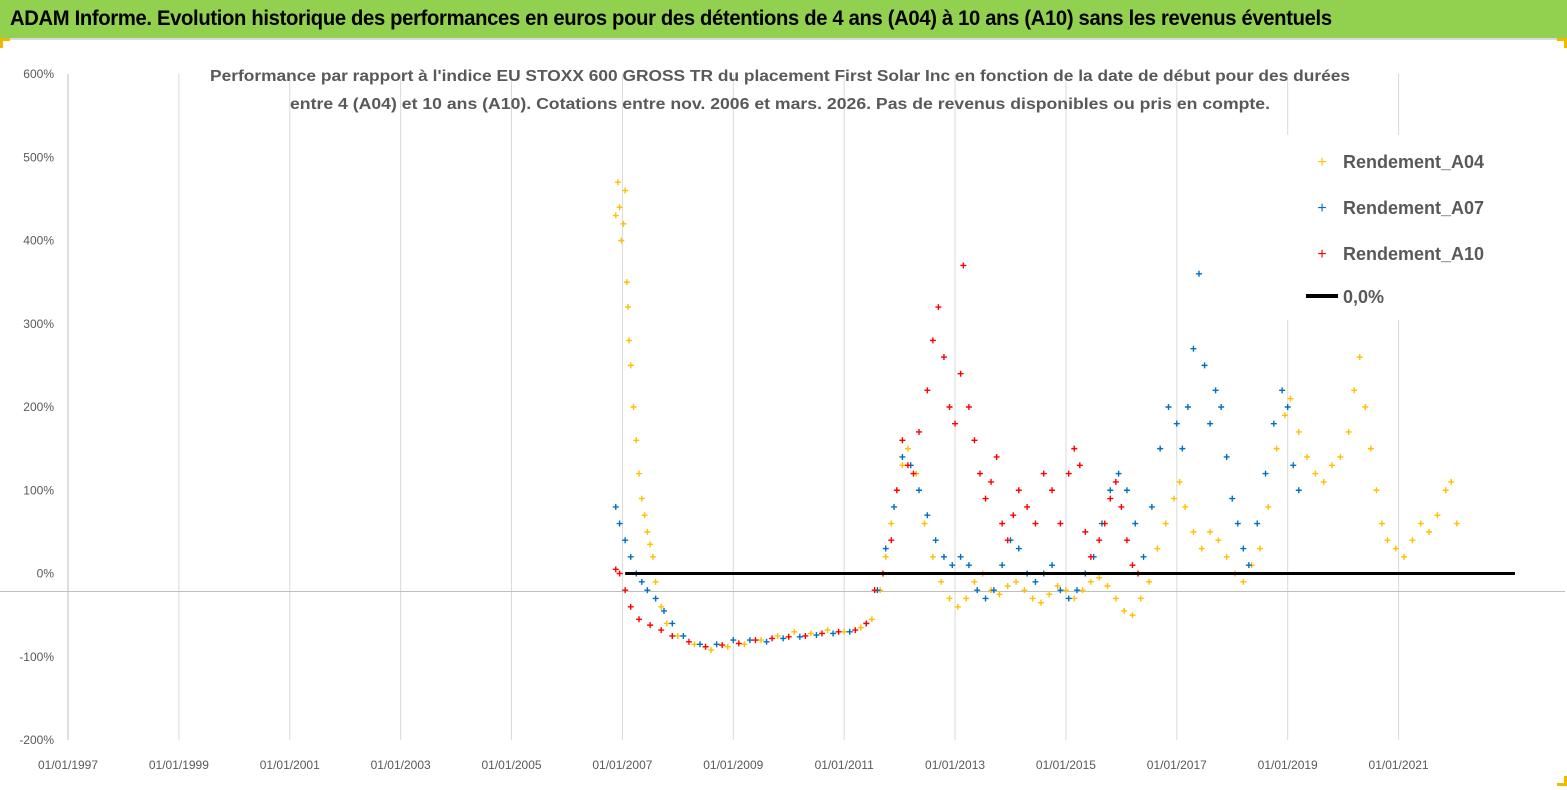 This screenshot has width=1567, height=790. Describe the element at coordinates (1413, 208) in the screenshot. I see `legend-label-a07: Rendement_A07` at that location.